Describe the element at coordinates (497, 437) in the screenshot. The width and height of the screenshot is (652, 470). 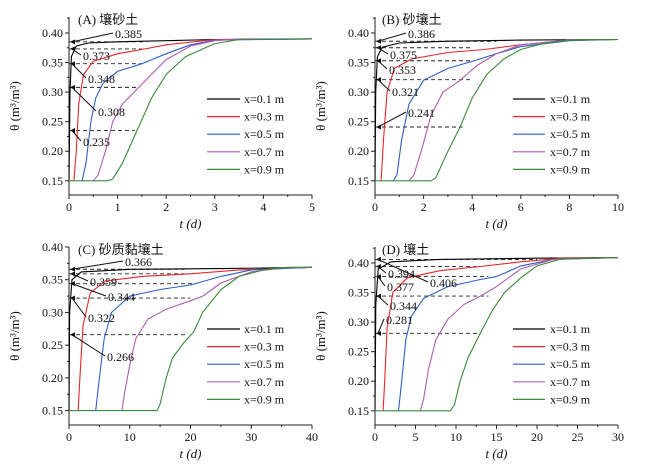
I see `x-tick-label: 15` at that location.